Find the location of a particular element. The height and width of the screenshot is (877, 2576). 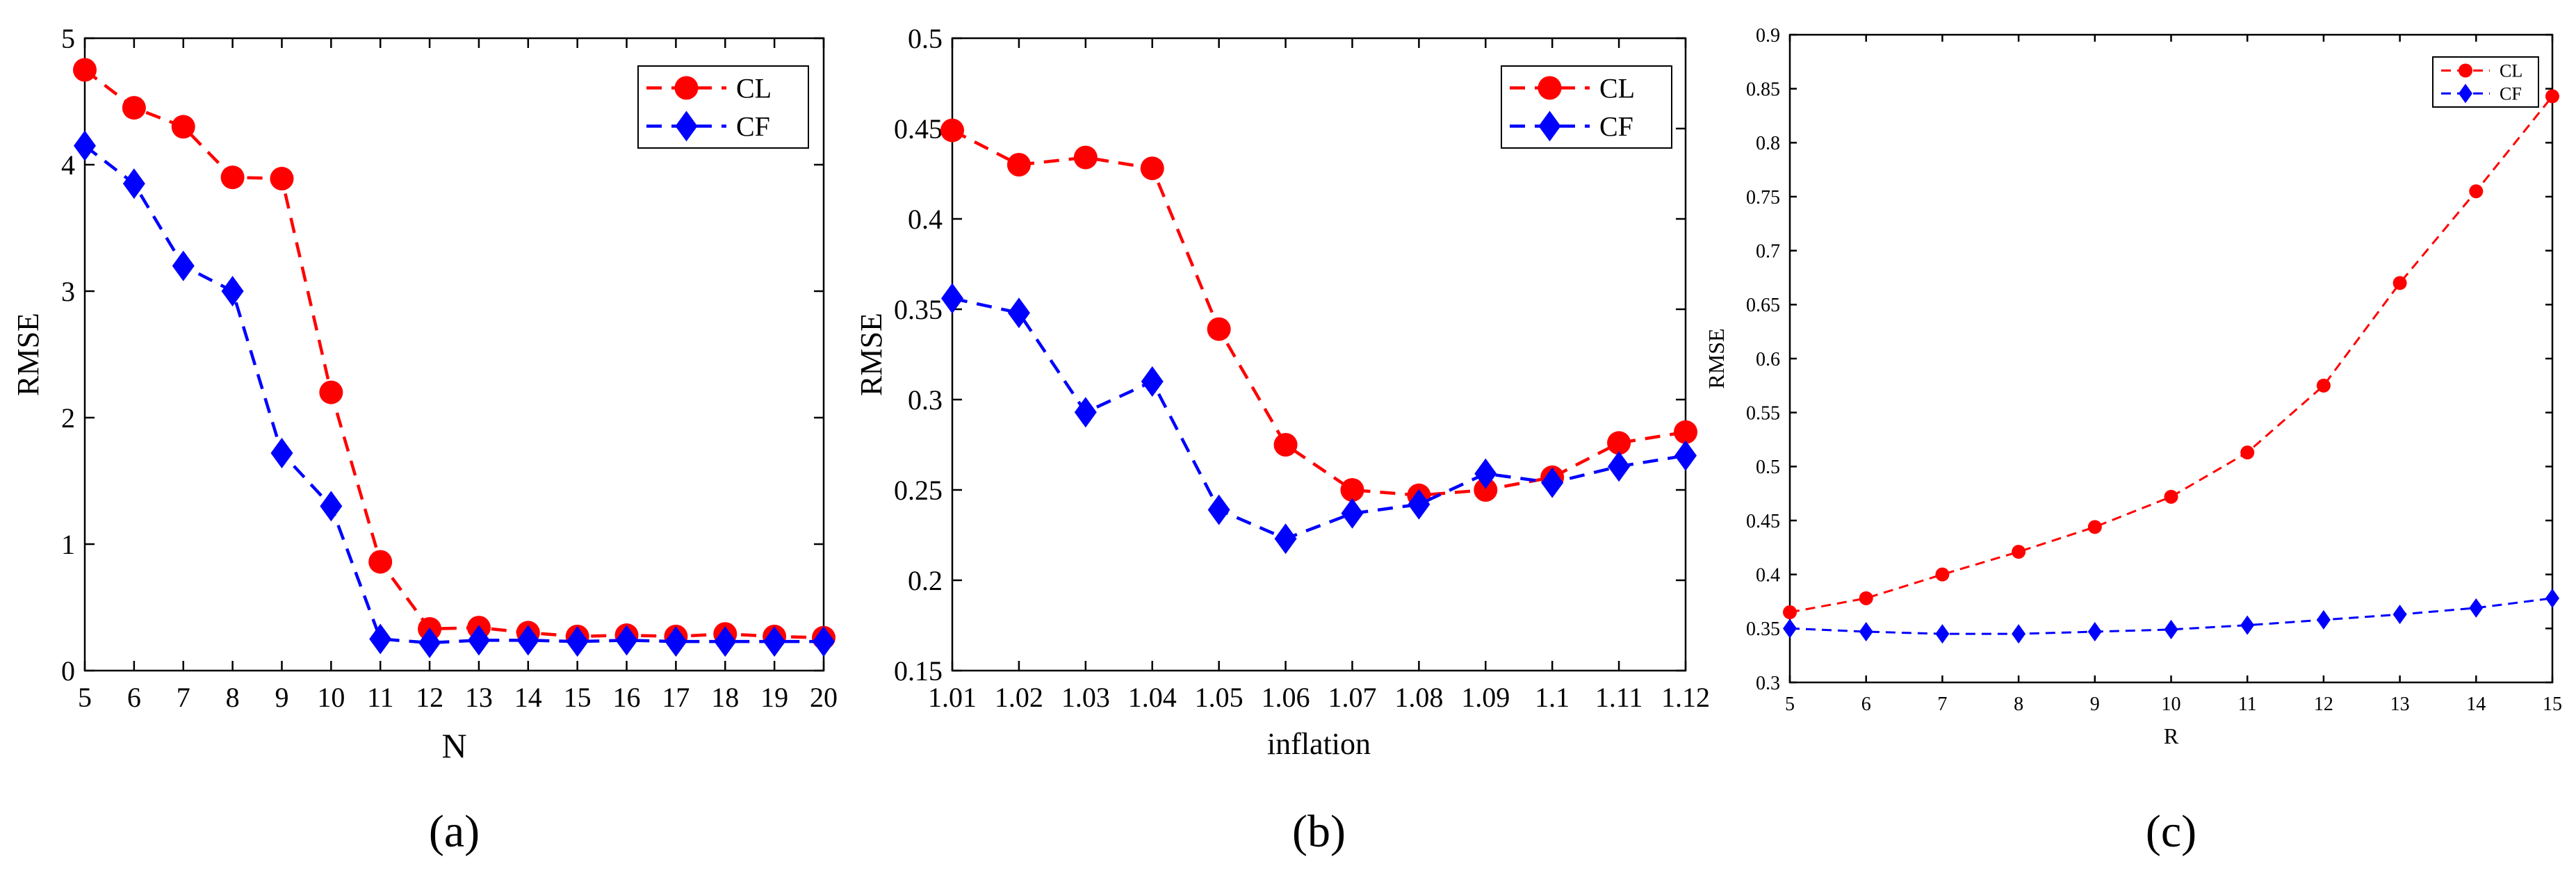

y-axis-title: RMSE is located at coordinates (28, 354).